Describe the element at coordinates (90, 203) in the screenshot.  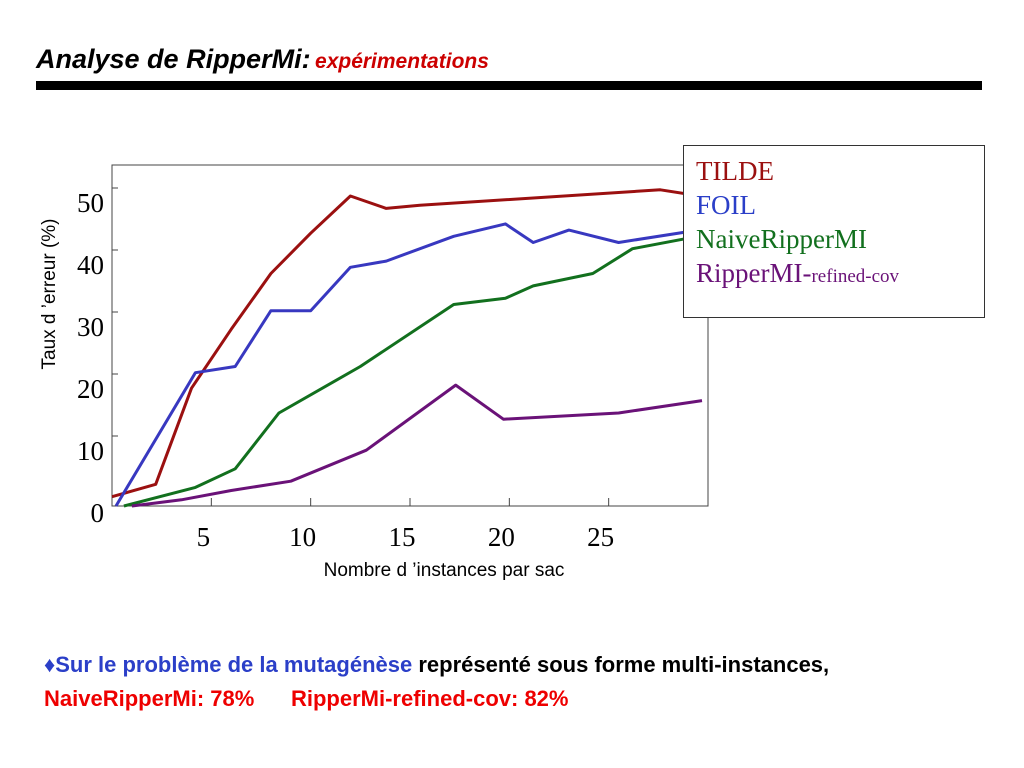
I see `y-tick-label: 50` at that location.